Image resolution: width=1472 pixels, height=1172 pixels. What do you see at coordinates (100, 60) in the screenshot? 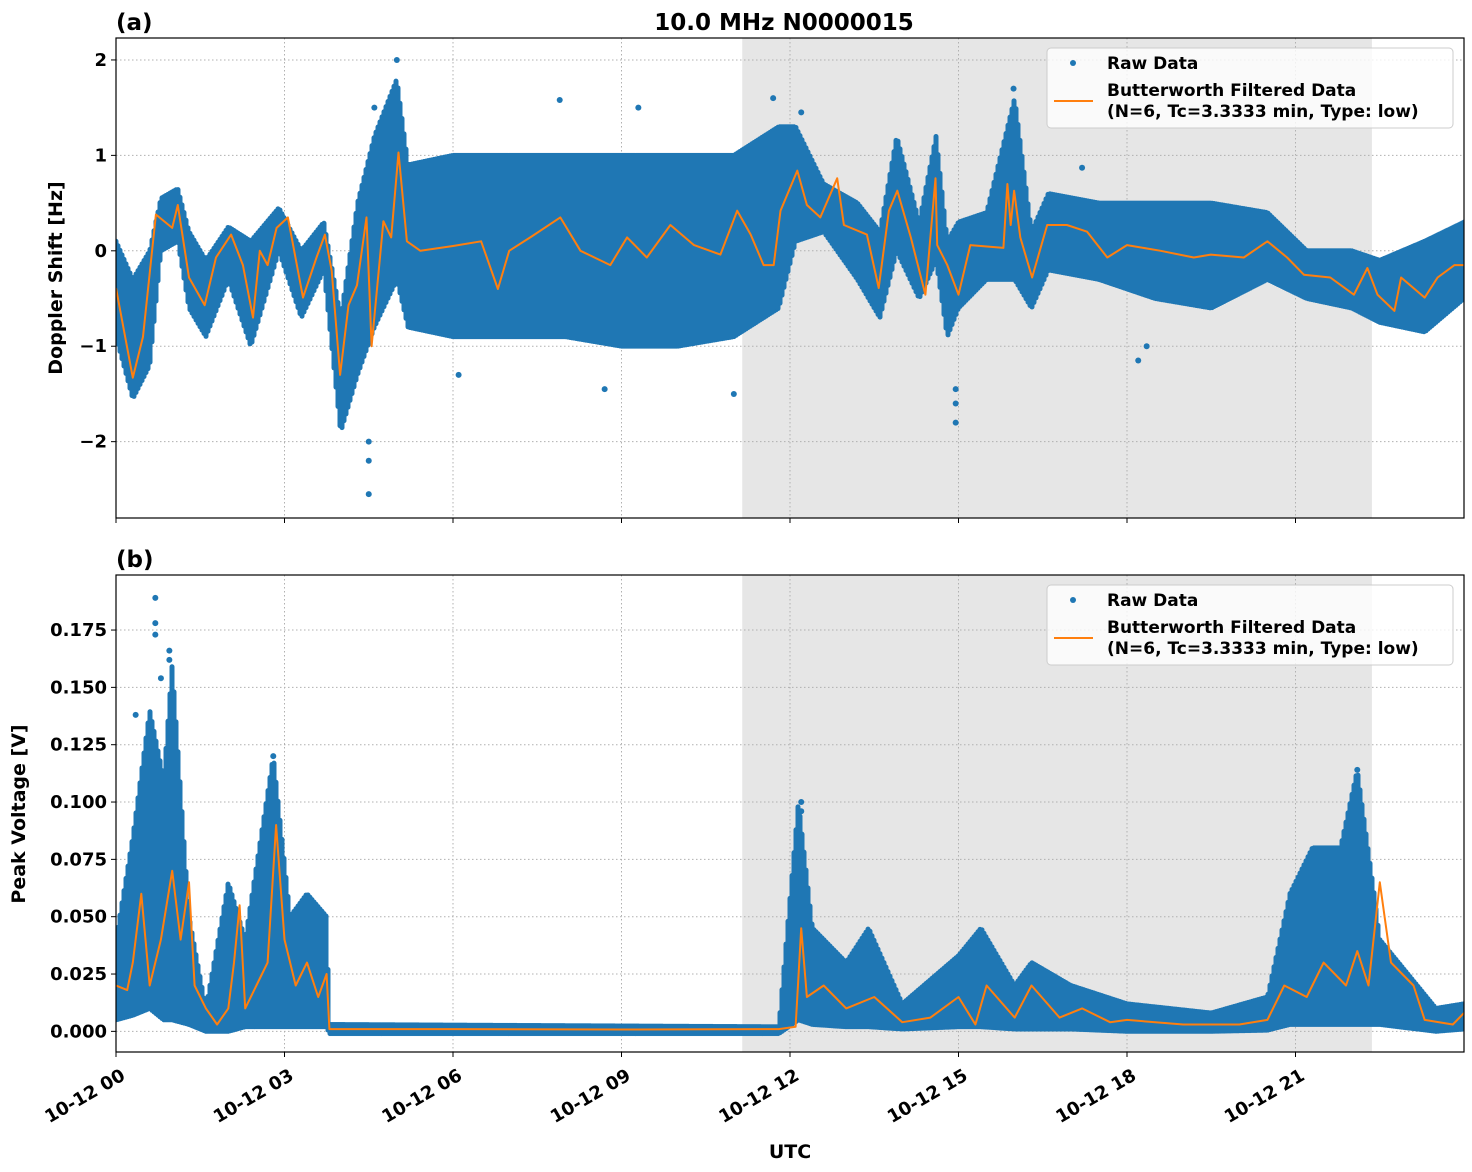
I see `y-tick-label: 2` at bounding box center [100, 60].